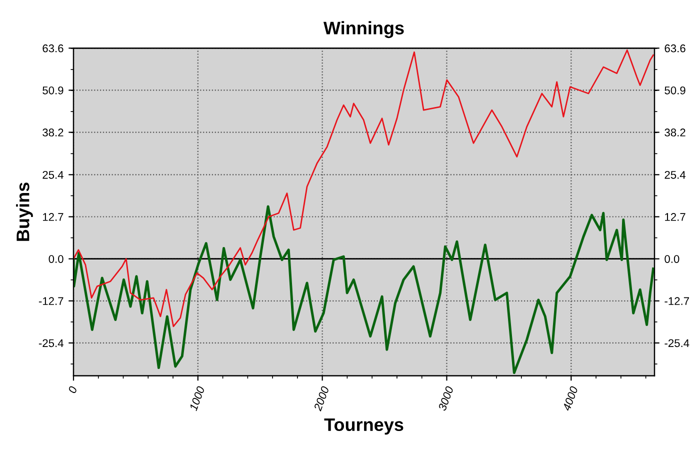  Describe the element at coordinates (675, 217) in the screenshot. I see `y2-tick-label: 12.7` at that location.